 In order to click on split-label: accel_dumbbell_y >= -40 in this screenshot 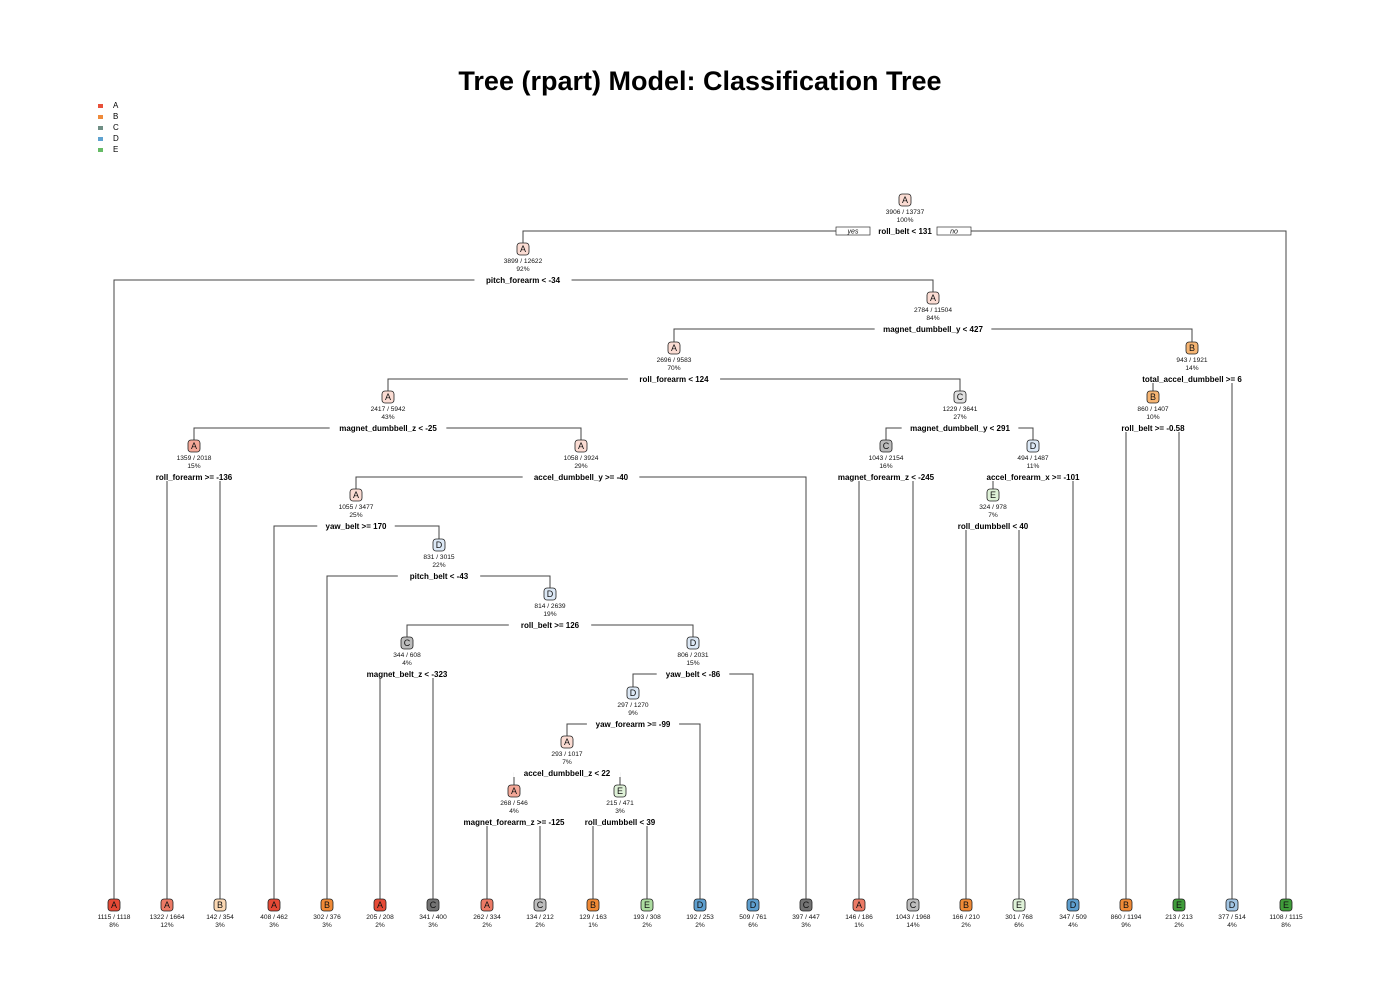, I will do `click(581, 477)`.